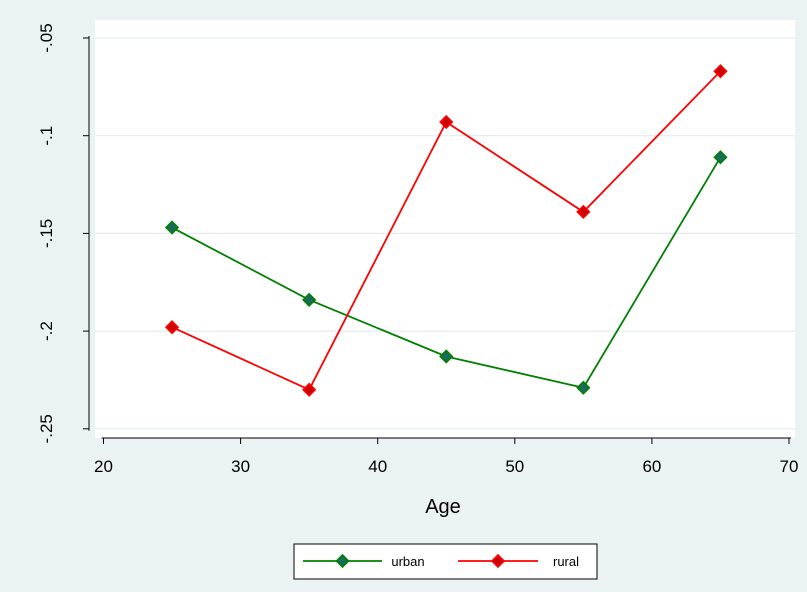 The width and height of the screenshot is (807, 592). Describe the element at coordinates (789, 466) in the screenshot. I see `x-tick-label-5: 70` at that location.